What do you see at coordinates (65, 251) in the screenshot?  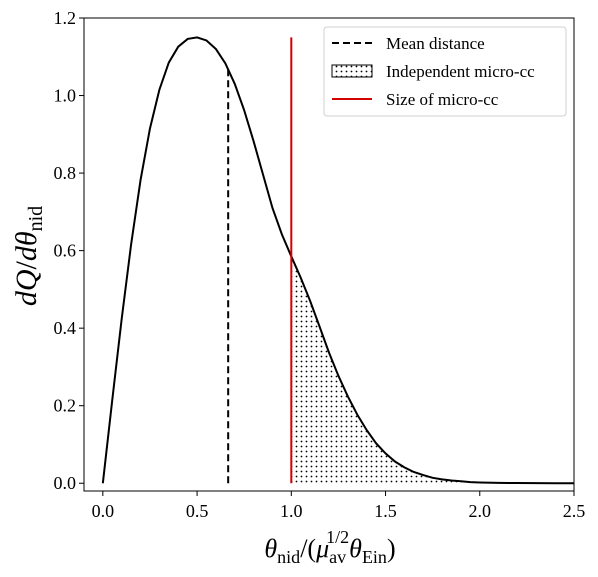 I see `y-tick-label: 0.6` at bounding box center [65, 251].